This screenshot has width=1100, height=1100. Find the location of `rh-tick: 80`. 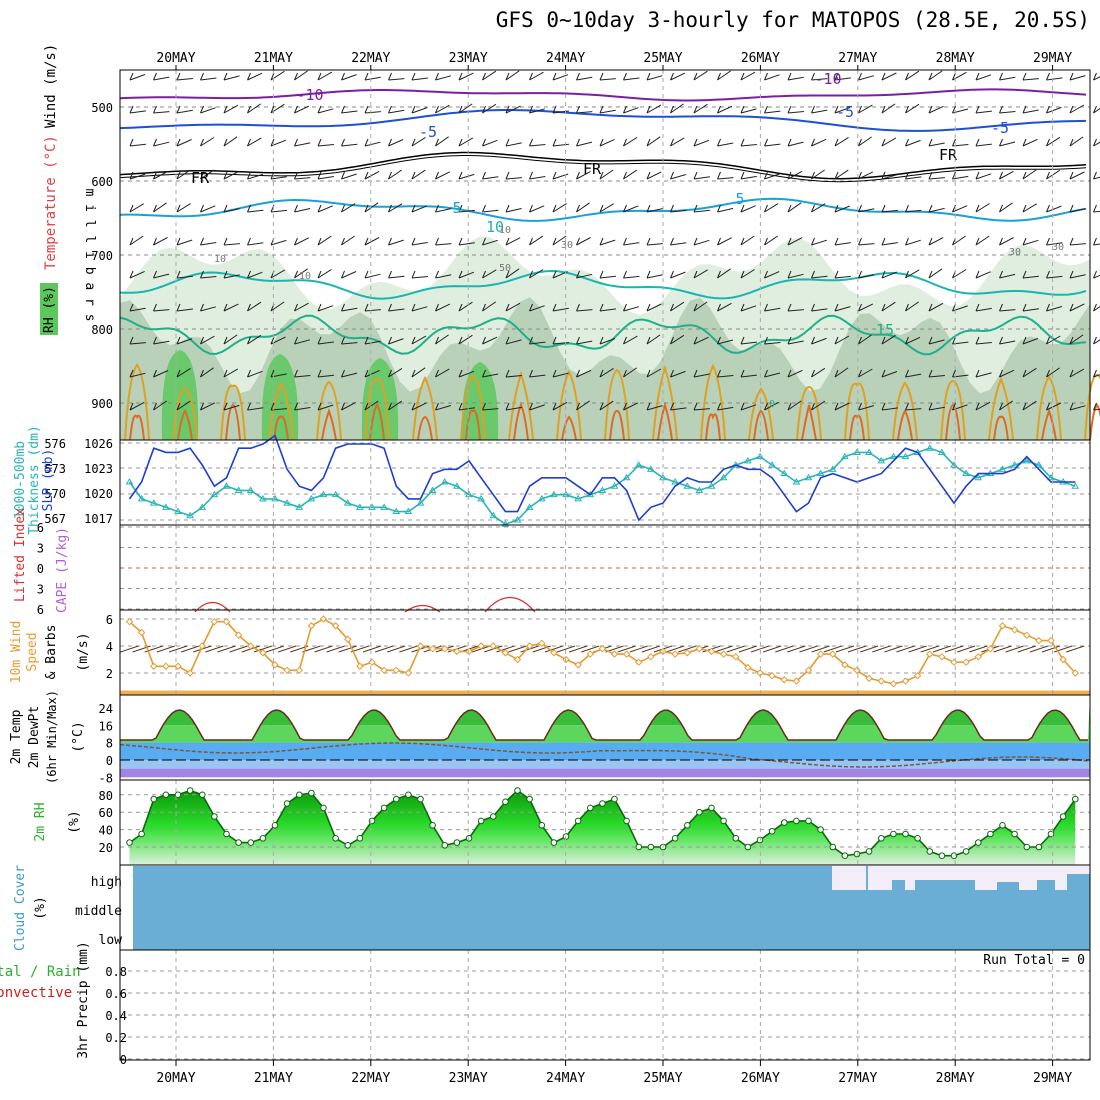

rh-tick: 80 is located at coordinates (106, 796).